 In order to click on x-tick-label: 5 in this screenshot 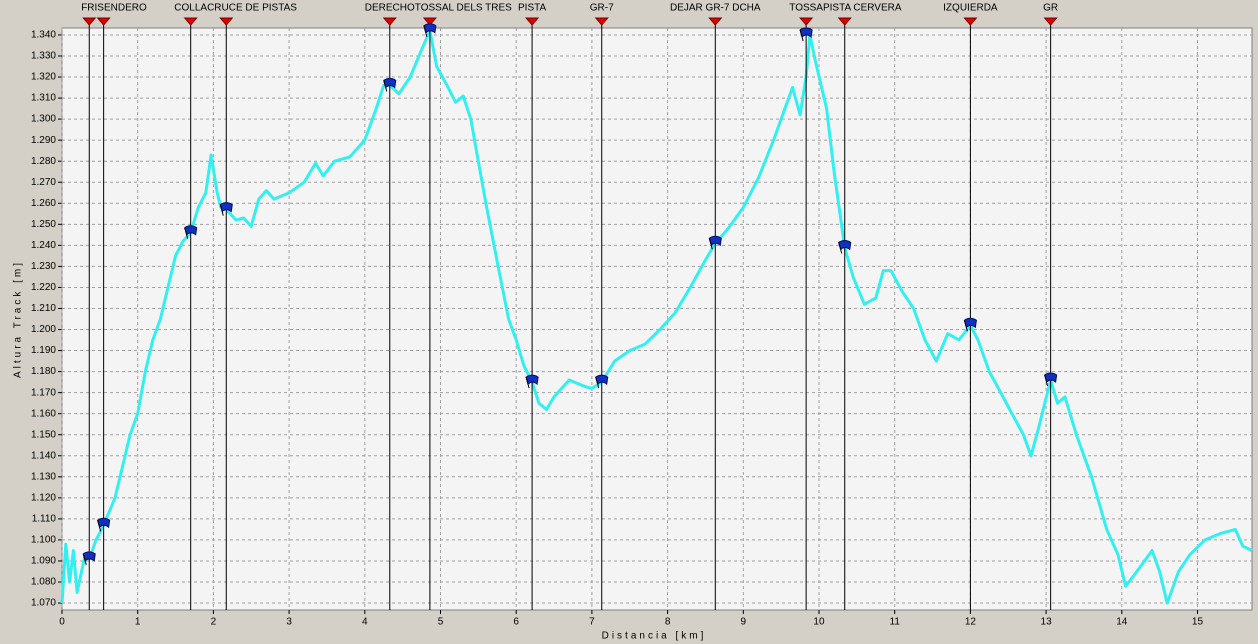, I will do `click(441, 622)`.